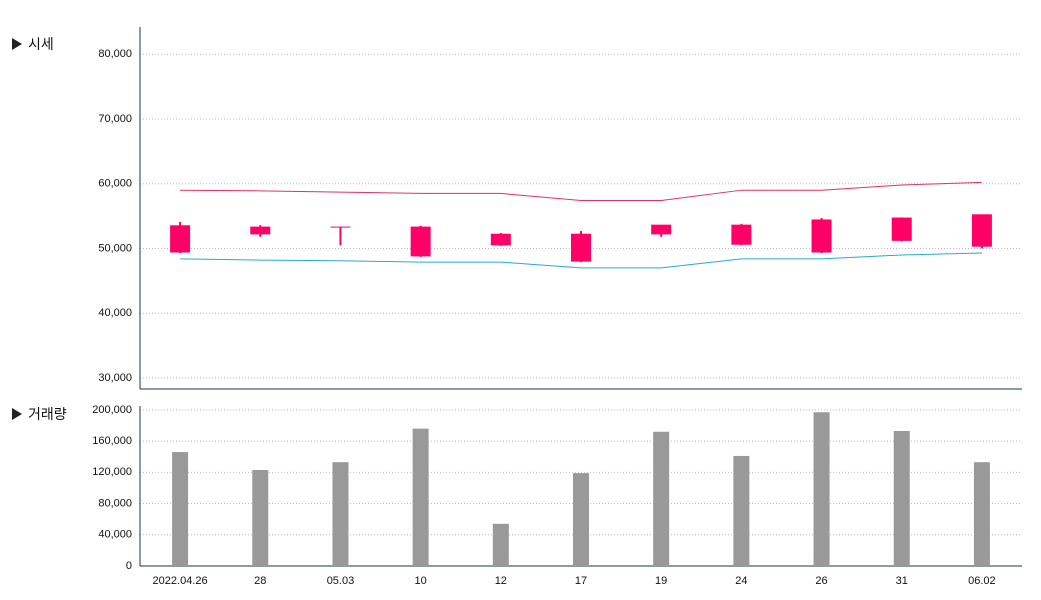 The height and width of the screenshot is (600, 1041). I want to click on volume-title: 거래량, so click(47, 415).